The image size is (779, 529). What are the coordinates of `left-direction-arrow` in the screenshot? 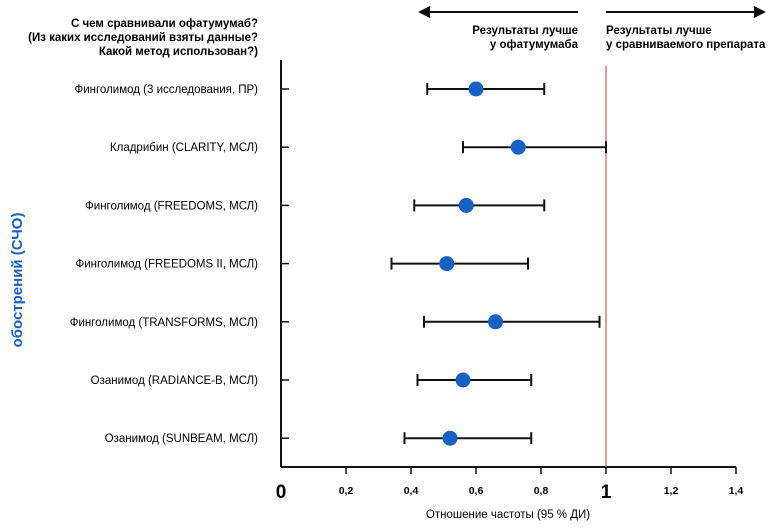 It's located at (498, 12).